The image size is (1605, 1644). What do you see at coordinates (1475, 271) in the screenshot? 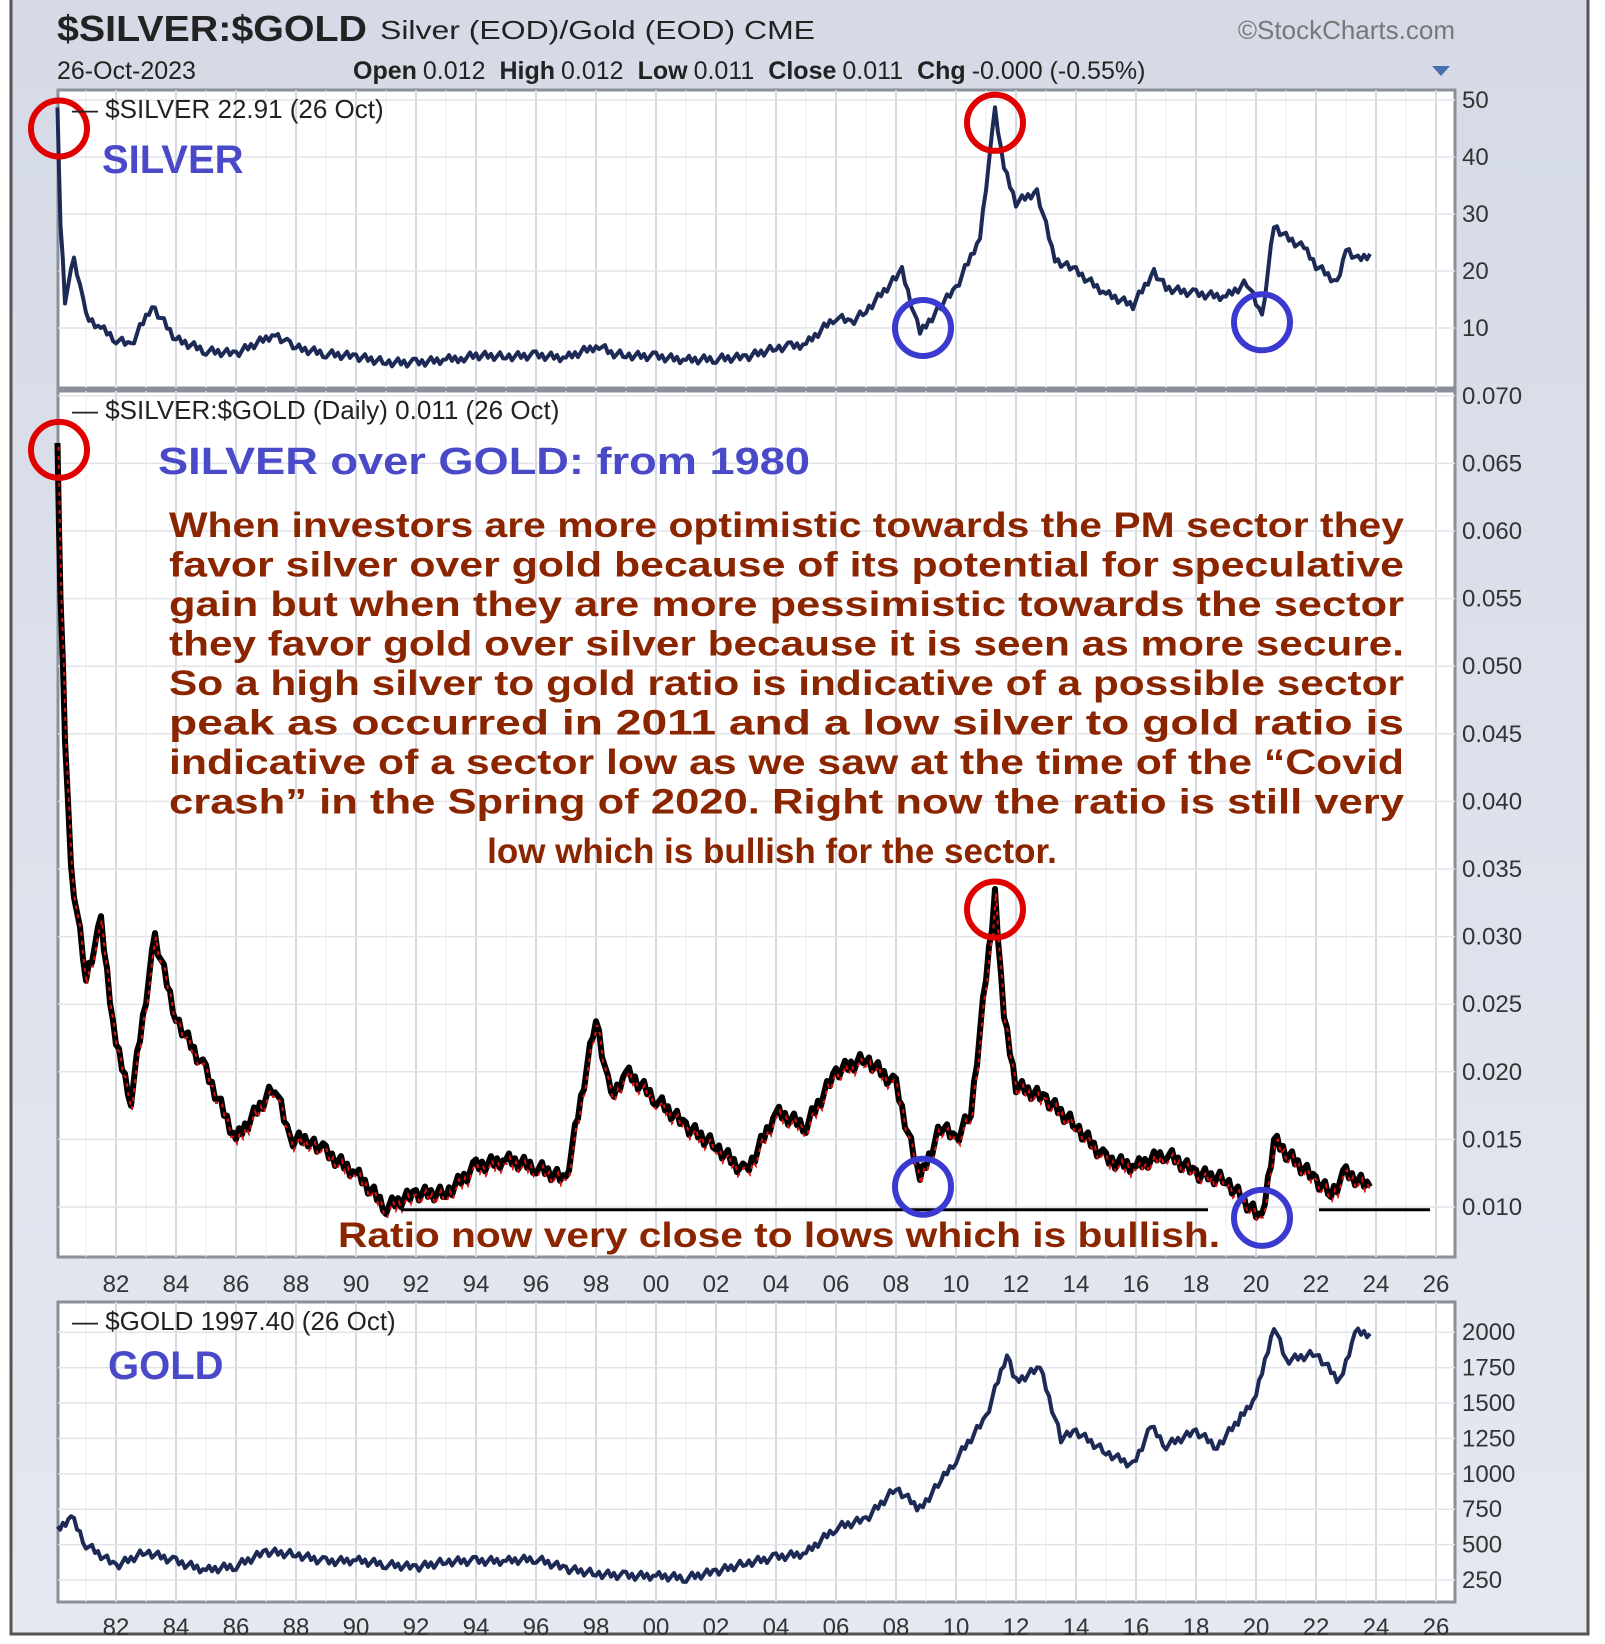
I see `y-tick-label: 20` at bounding box center [1475, 271].